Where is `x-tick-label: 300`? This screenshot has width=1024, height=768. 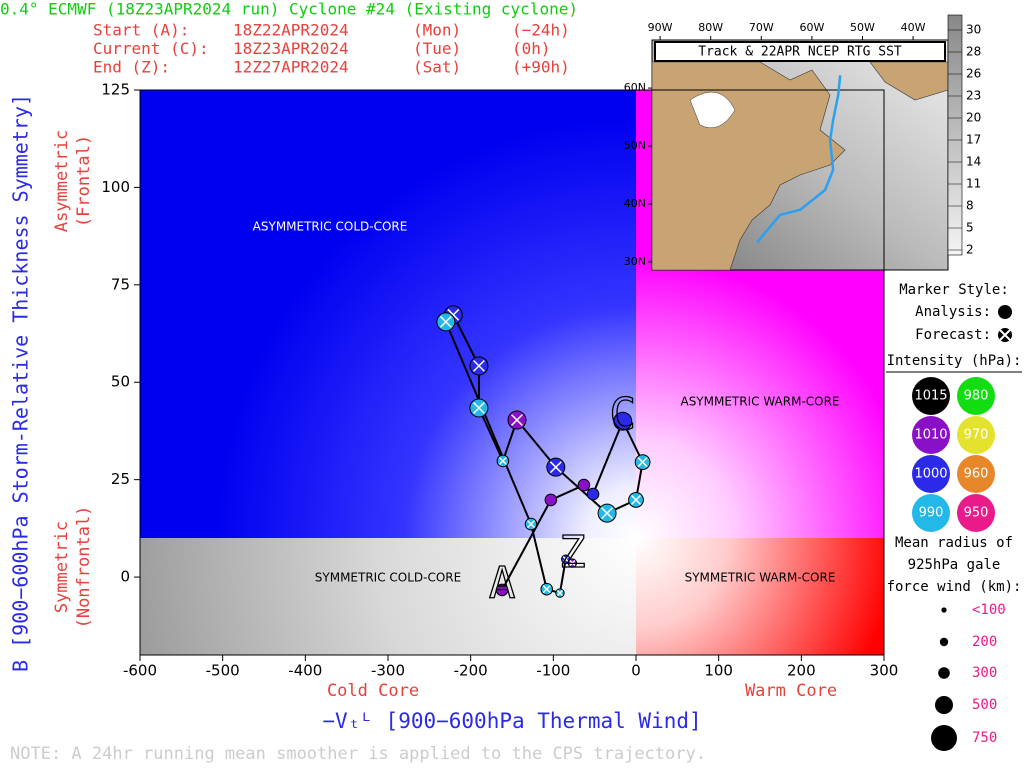
x-tick-label: 300 is located at coordinates (884, 671).